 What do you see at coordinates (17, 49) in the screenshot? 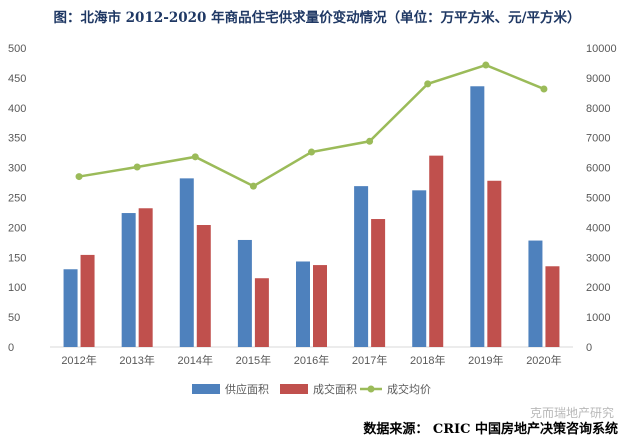
I see `left-tick-label: 500` at bounding box center [17, 49].